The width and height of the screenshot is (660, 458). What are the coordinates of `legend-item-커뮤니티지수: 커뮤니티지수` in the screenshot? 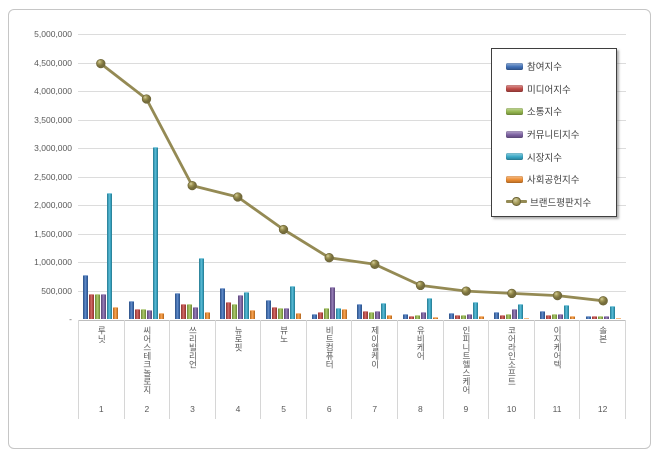 It's located at (561, 134).